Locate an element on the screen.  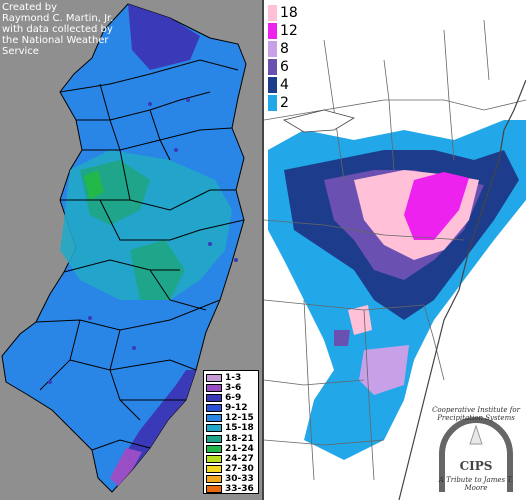
nj-bright-green-patch is located at coordinates (94, 185).